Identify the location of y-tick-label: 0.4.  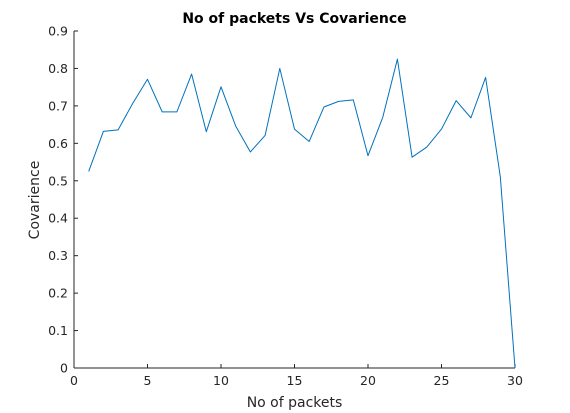
(58, 218).